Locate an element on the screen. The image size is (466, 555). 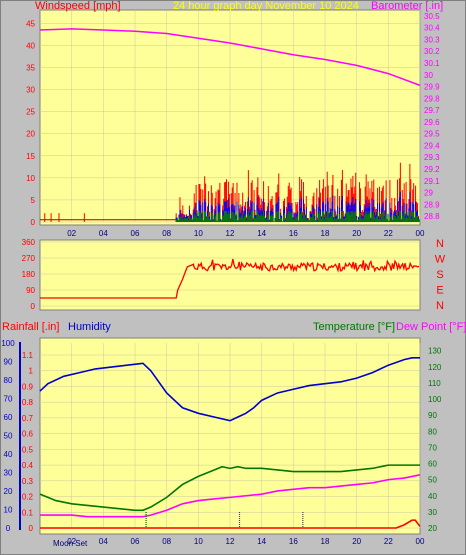
barometer-line is located at coordinates (230, 57).